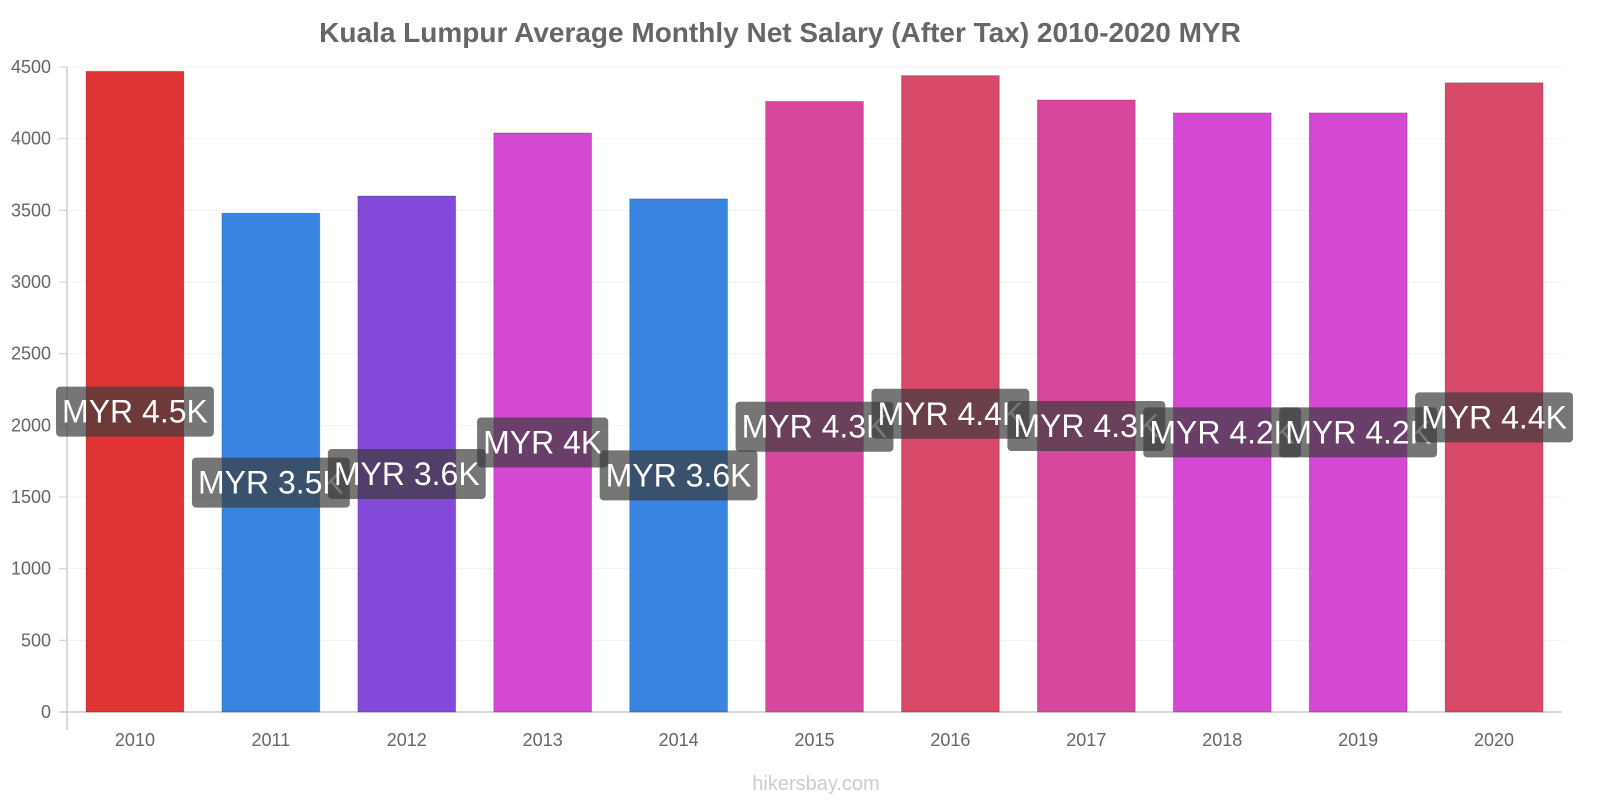 This screenshot has width=1600, height=800. I want to click on x-tick-label: 2013, so click(543, 740).